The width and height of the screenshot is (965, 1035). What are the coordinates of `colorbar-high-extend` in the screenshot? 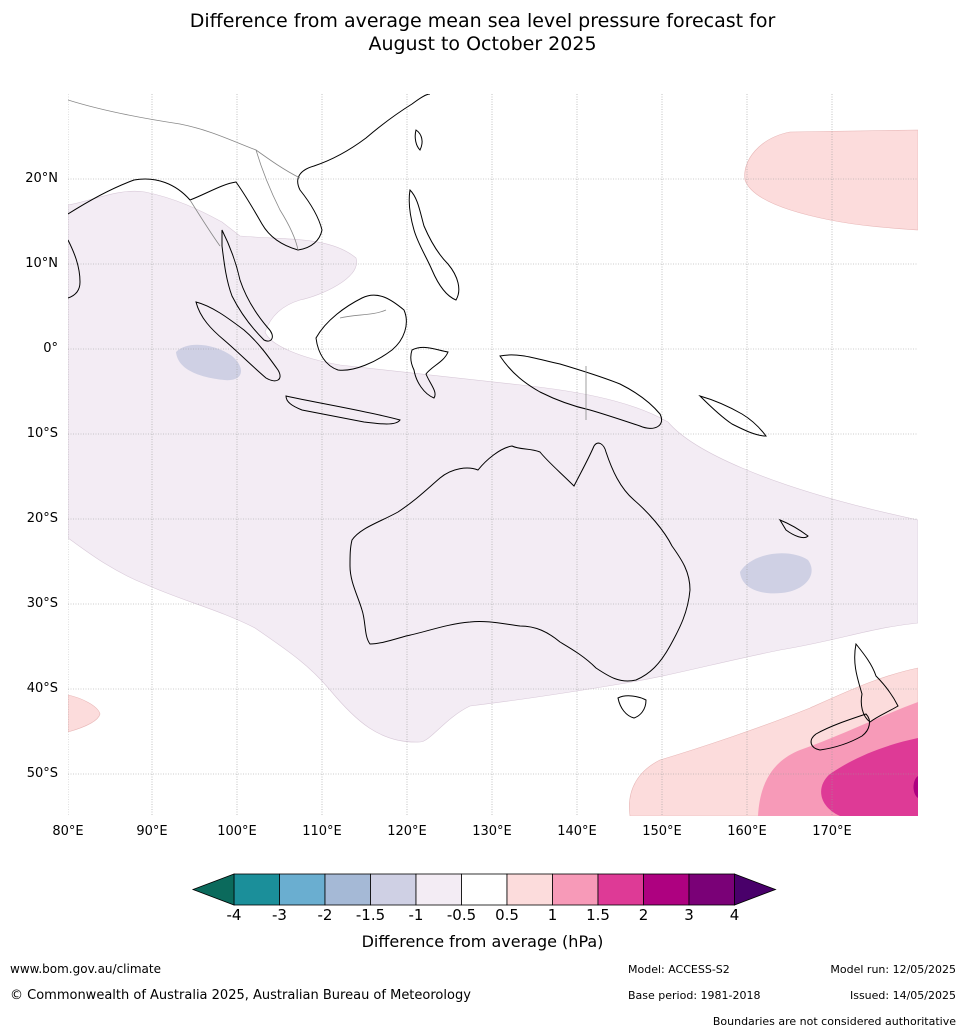 It's located at (755, 889).